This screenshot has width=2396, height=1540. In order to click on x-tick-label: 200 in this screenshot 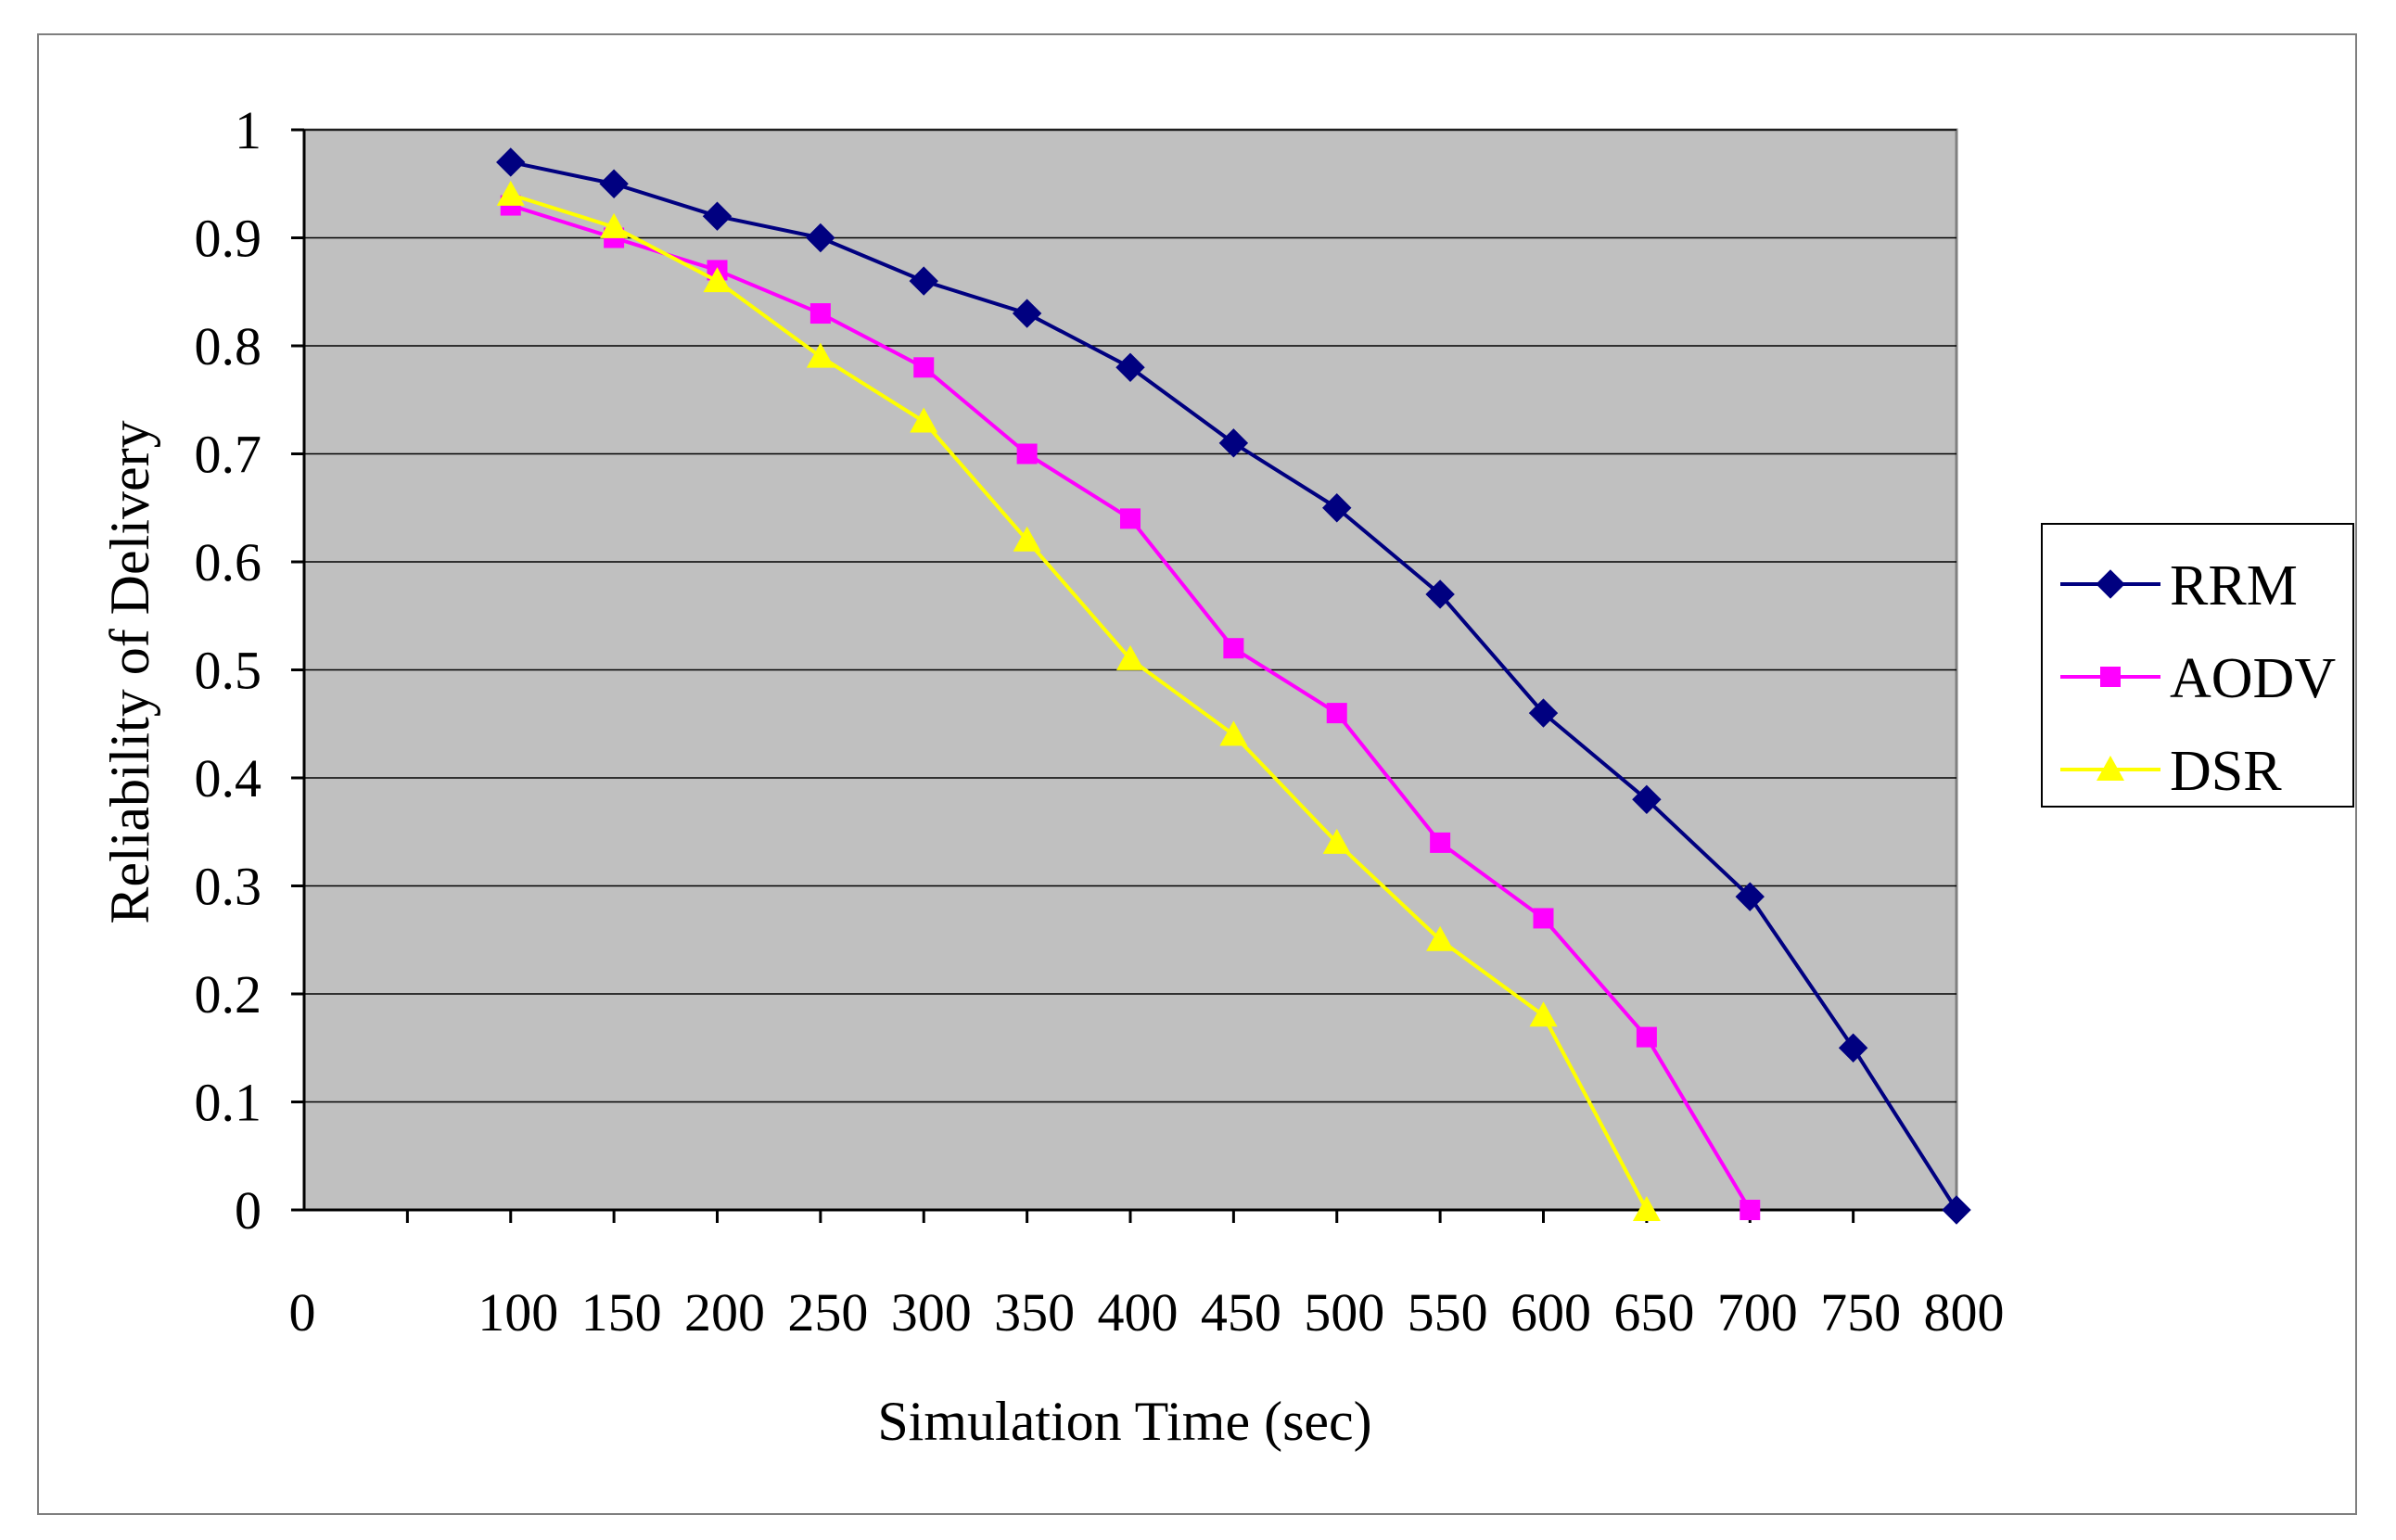, I will do `click(724, 1312)`.